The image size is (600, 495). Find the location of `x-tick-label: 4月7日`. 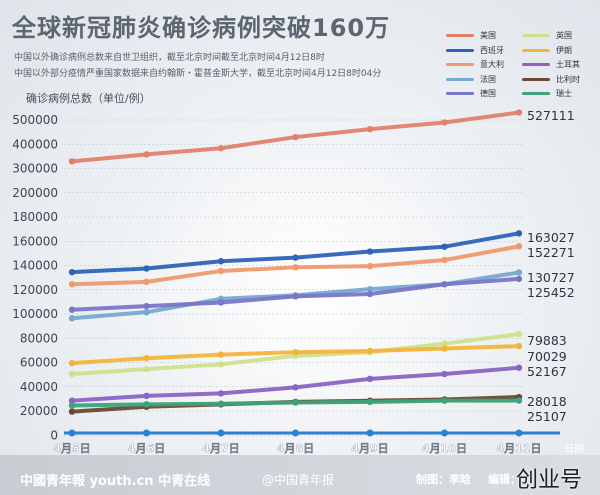

x-tick-label: 4月7日 is located at coordinates (220, 448).